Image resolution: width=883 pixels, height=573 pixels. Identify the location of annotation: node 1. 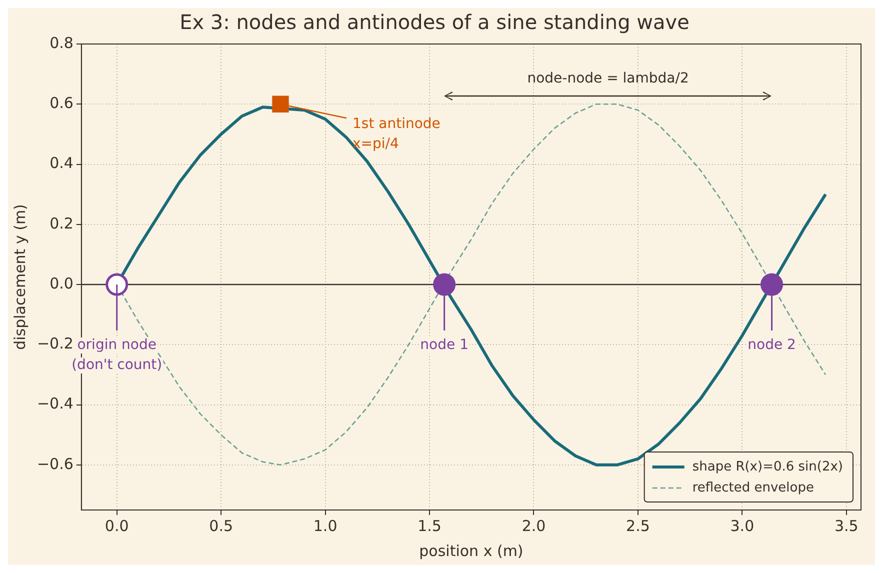
(444, 345).